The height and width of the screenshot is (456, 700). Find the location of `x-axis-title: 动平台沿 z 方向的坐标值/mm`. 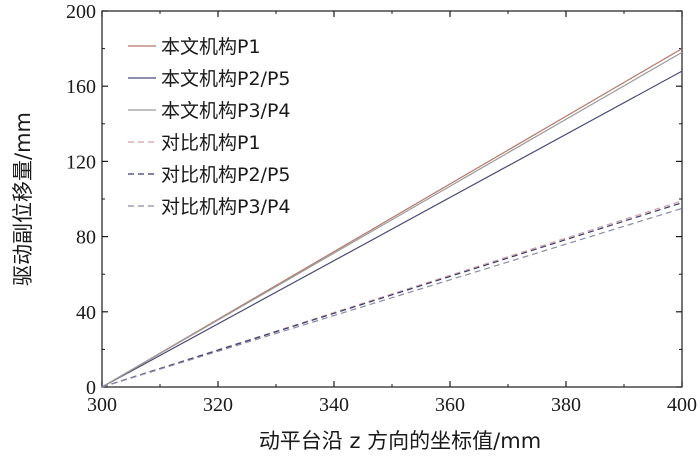

x-axis-title: 动平台沿 z 方向的坐标值/mm is located at coordinates (400, 441).